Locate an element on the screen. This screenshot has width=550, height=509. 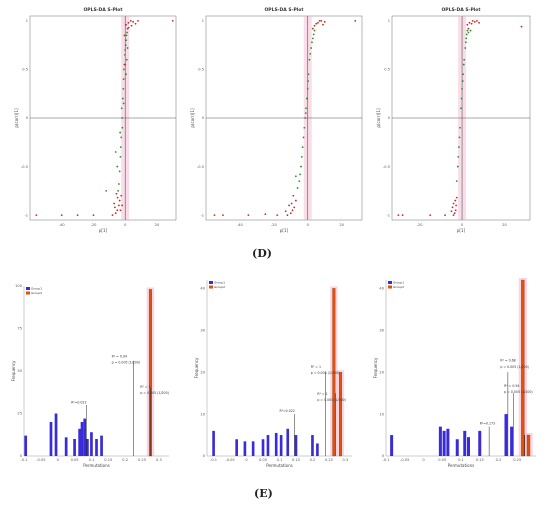
x-tick-label: -0.1 is located at coordinates (213, 460).